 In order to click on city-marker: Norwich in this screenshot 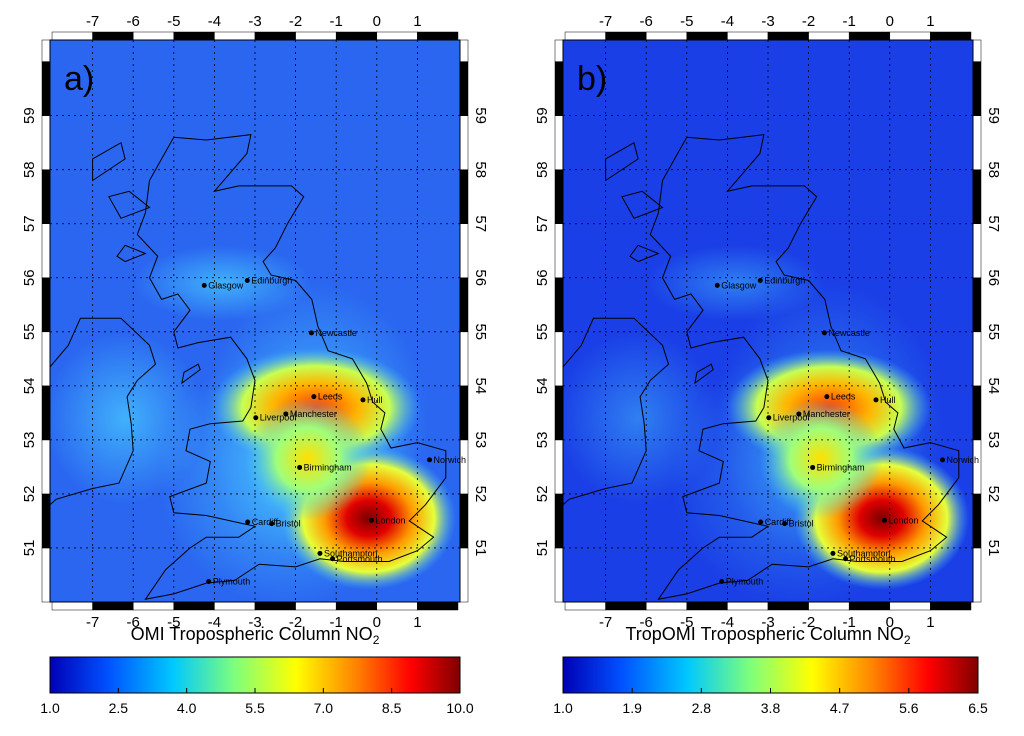, I will do `click(446, 460)`.